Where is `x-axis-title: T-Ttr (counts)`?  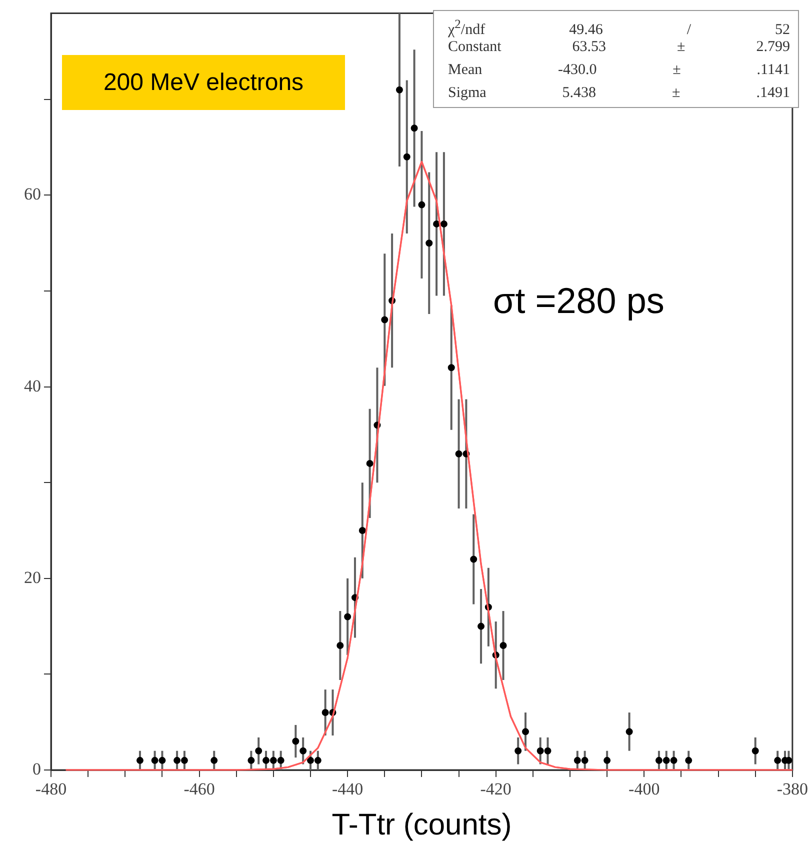 x-axis-title: T-Ttr (counts) is located at coordinates (422, 825).